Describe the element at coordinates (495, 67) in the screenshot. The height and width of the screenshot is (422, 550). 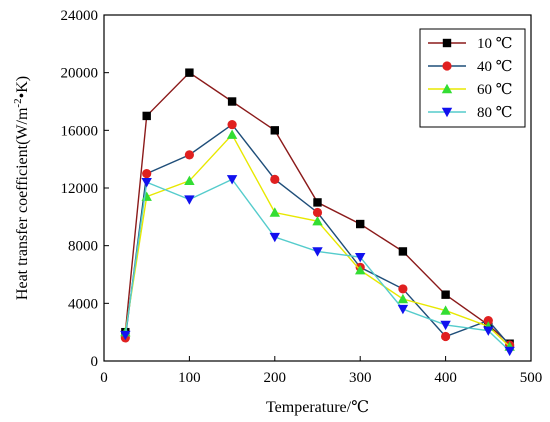
I see `legend-label: 40 ℃` at that location.